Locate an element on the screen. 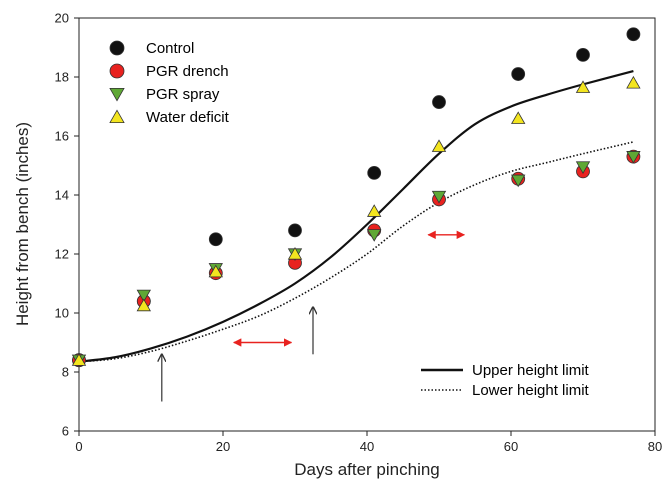 Image resolution: width=672 pixels, height=487 pixels. y-tick-label: 16 is located at coordinates (62, 136).